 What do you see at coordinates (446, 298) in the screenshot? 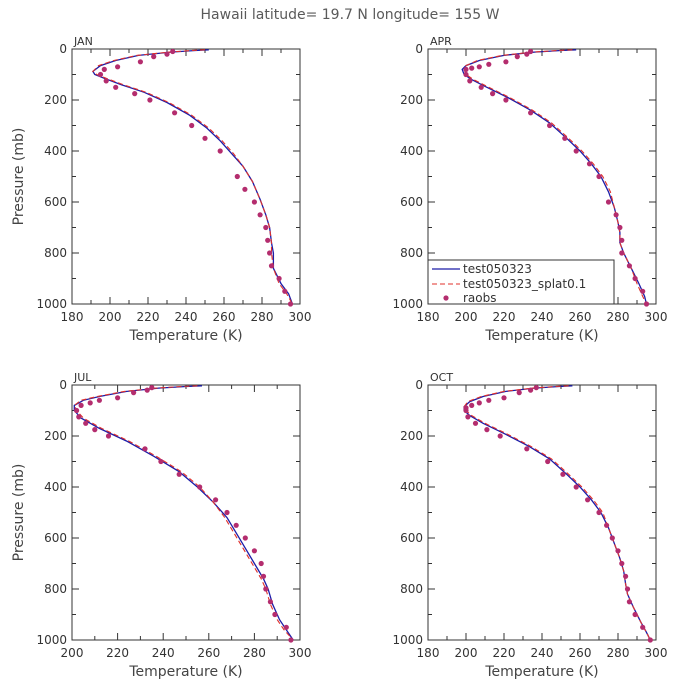
I see `legend-swatch-marker` at bounding box center [446, 298].